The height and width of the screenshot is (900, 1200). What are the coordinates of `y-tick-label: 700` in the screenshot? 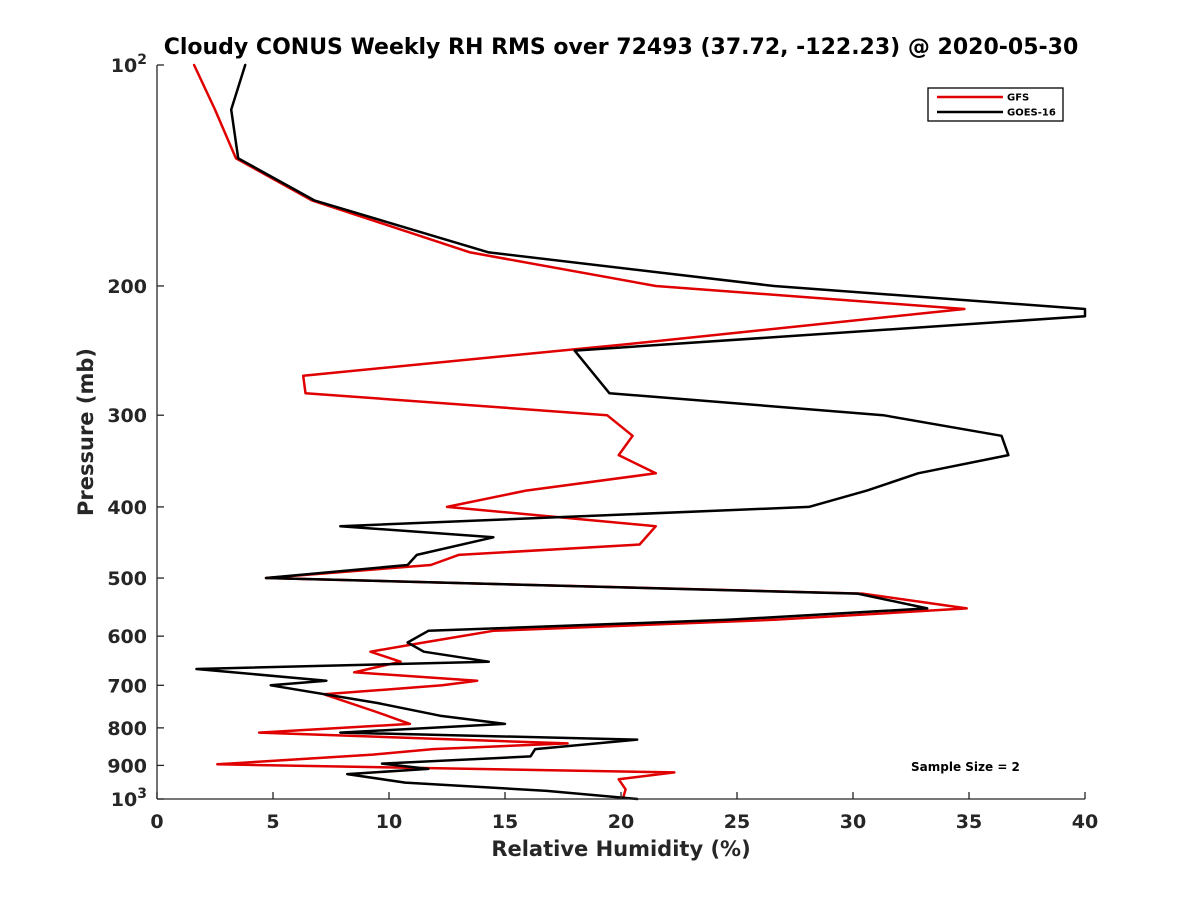 It's located at (127, 686).